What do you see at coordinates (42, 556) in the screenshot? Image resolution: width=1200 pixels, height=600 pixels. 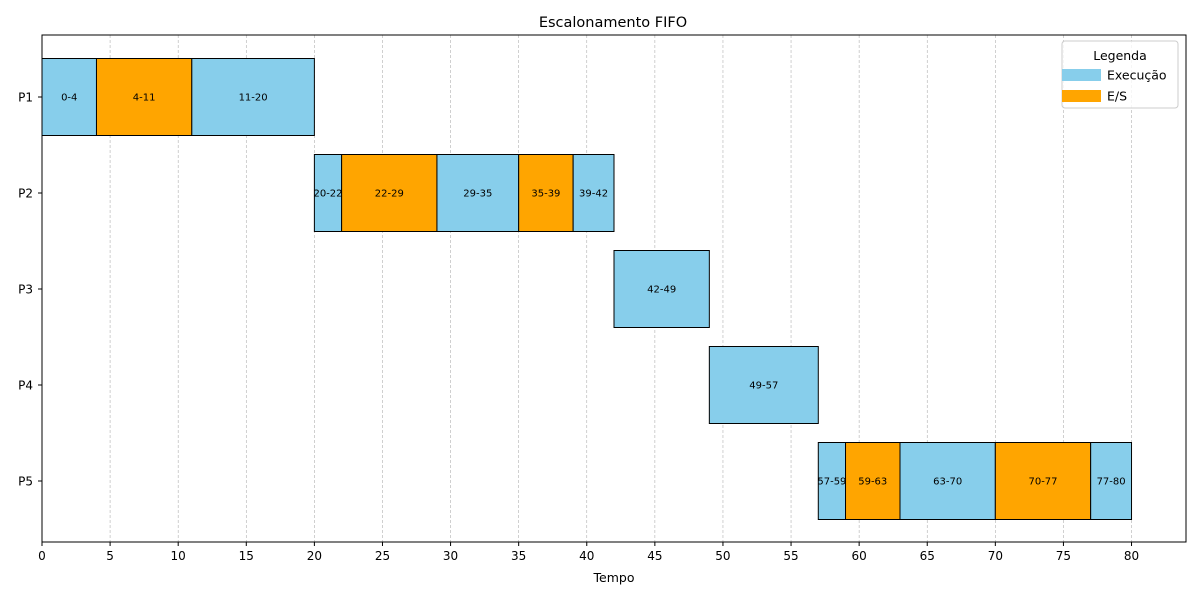 I see `x-tick-label: 0` at bounding box center [42, 556].